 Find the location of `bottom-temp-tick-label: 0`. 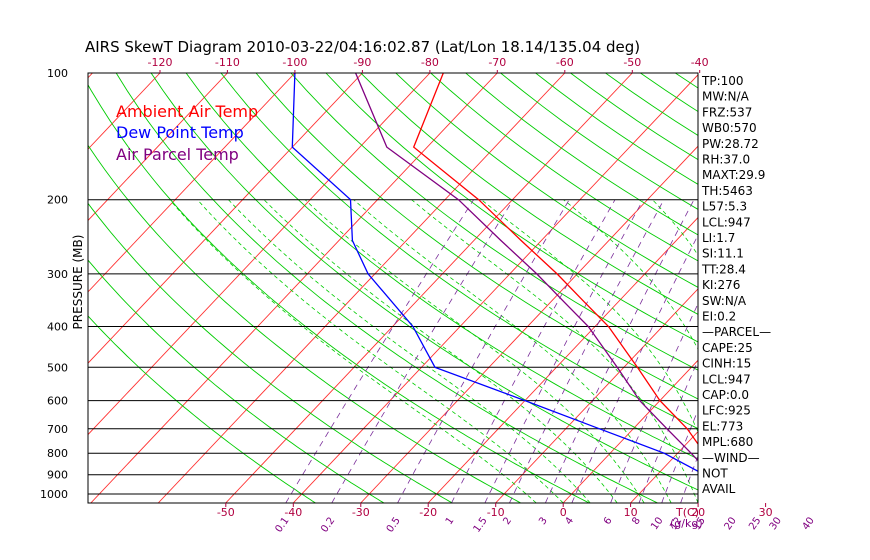

bottom-temp-tick-label: 0 is located at coordinates (563, 512).